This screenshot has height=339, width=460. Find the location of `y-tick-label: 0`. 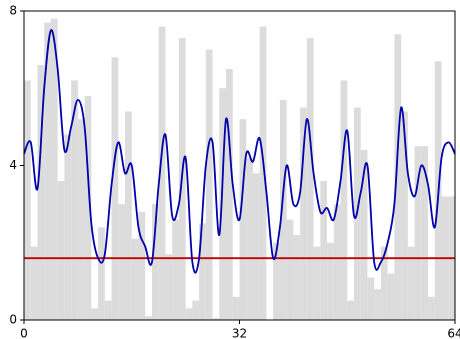

y-tick-label: 0 is located at coordinates (13, 320).